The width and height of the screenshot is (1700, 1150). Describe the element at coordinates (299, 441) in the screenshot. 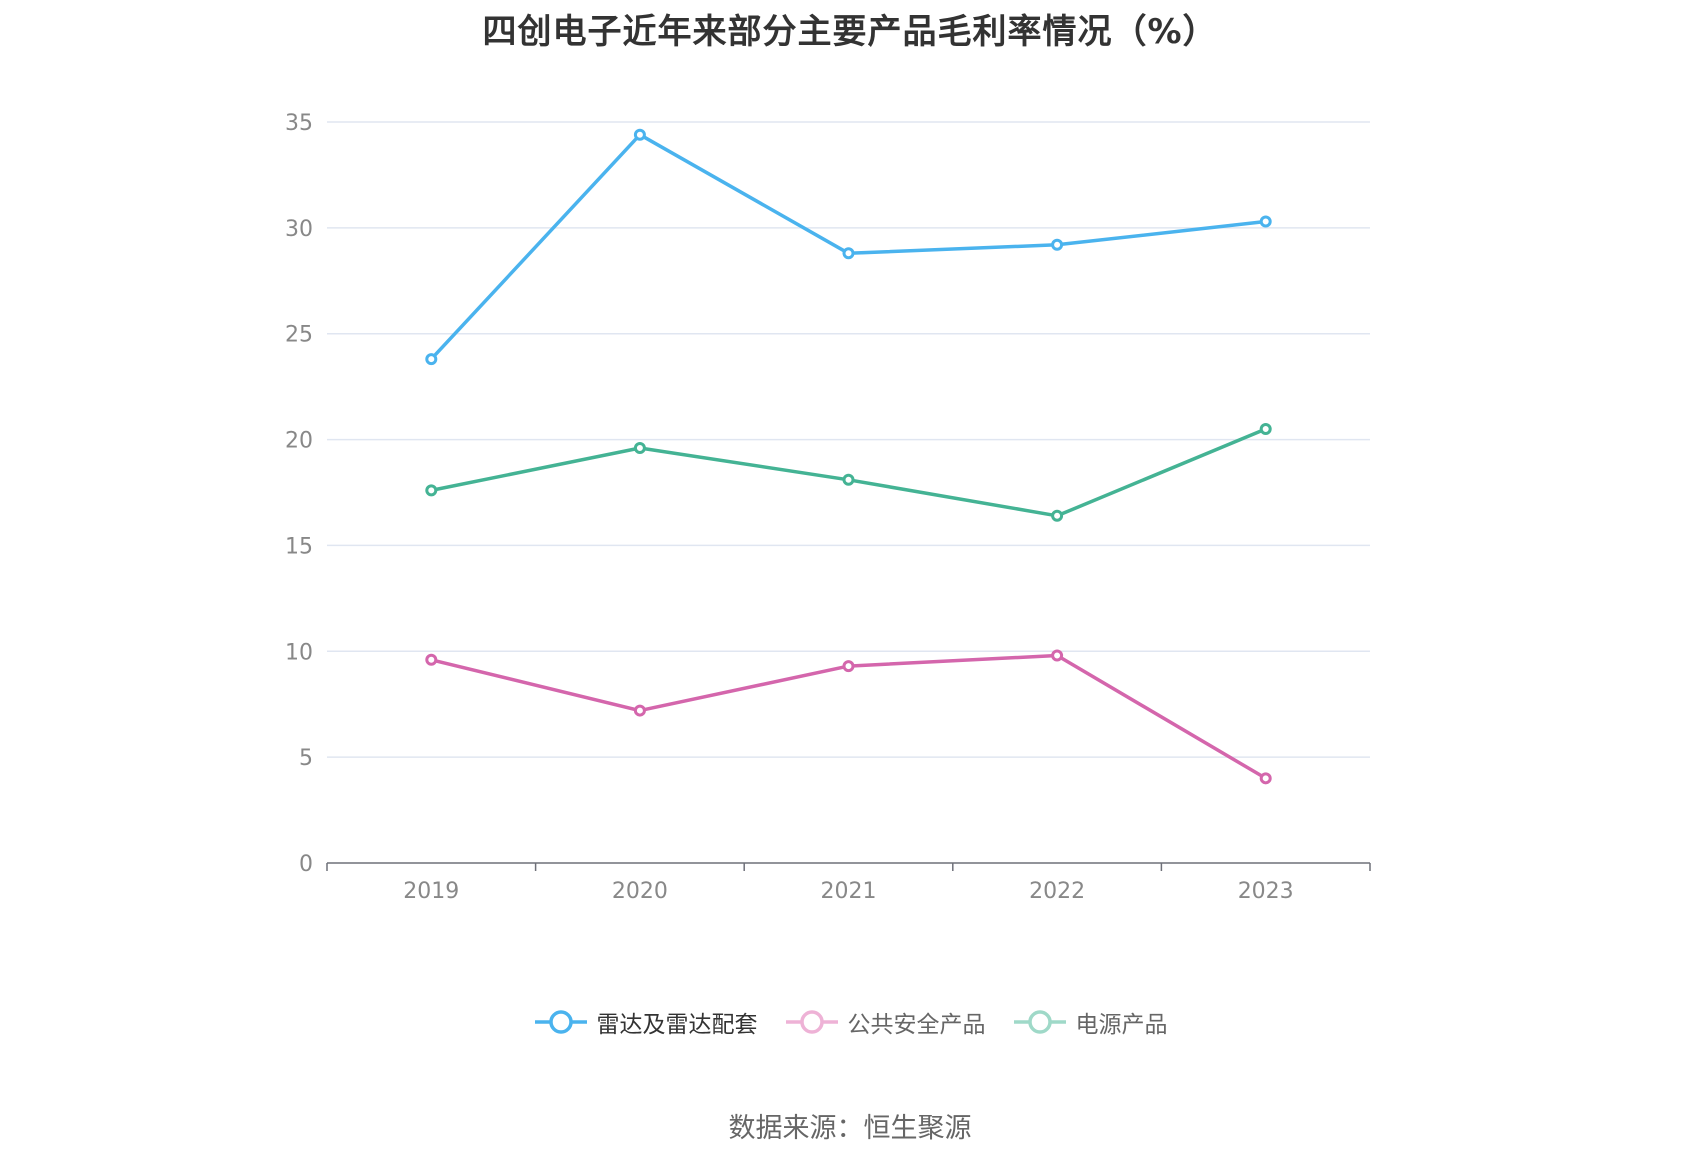

I see `y-tick-label: 20` at that location.